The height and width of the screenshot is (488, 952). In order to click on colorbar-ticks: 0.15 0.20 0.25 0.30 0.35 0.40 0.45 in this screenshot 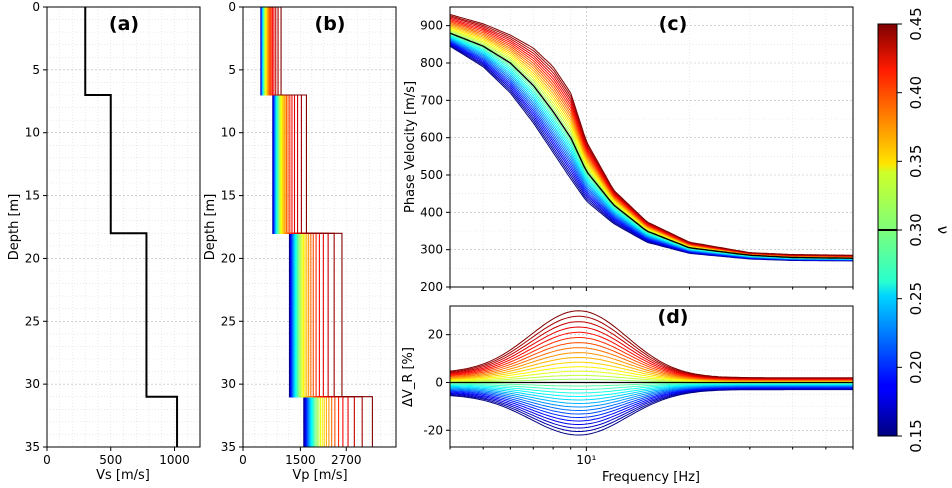, I will do `click(901, 230)`.